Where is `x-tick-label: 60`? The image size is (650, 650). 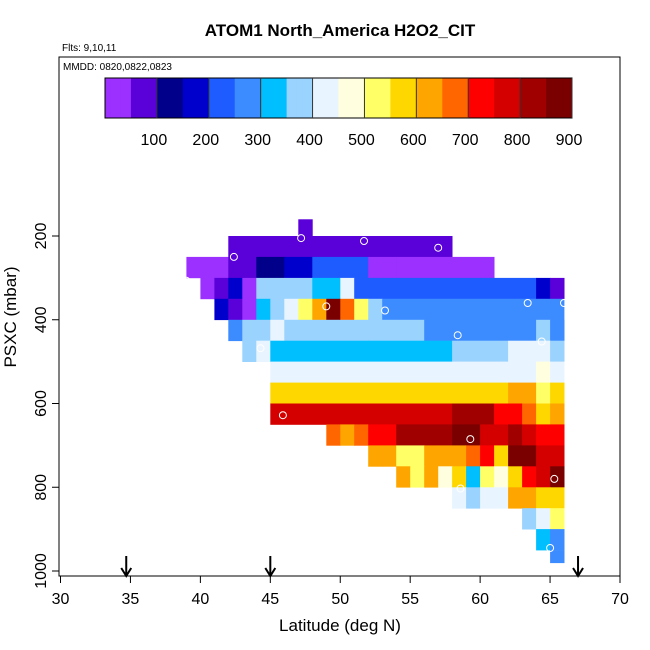 x-tick-label: 60 is located at coordinates (480, 599).